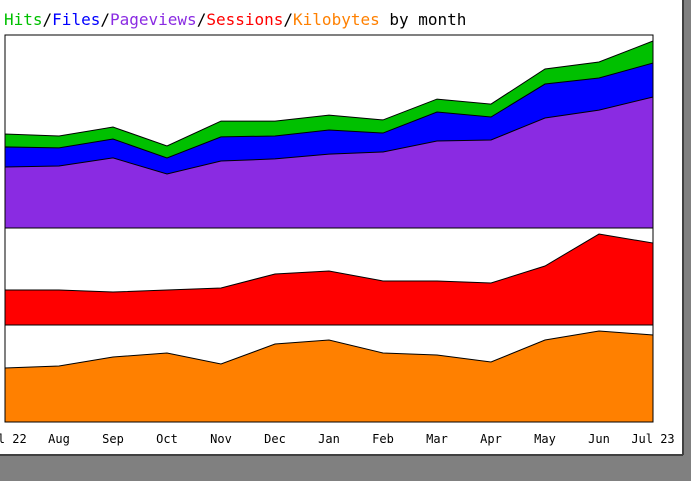 The image size is (691, 481). Describe the element at coordinates (23, 19) in the screenshot. I see `title-word: Hits` at that location.